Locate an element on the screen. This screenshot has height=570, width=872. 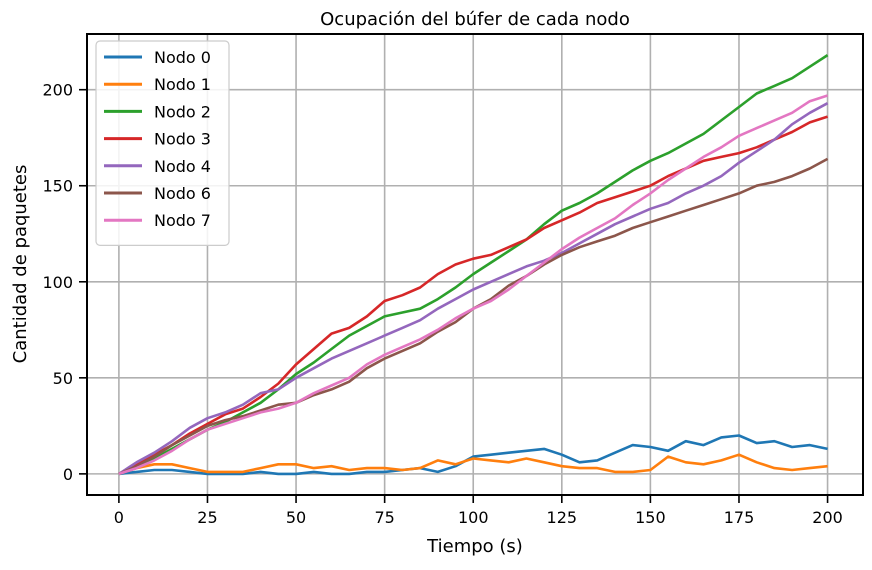
x-tick-label: 0 is located at coordinates (119, 517).